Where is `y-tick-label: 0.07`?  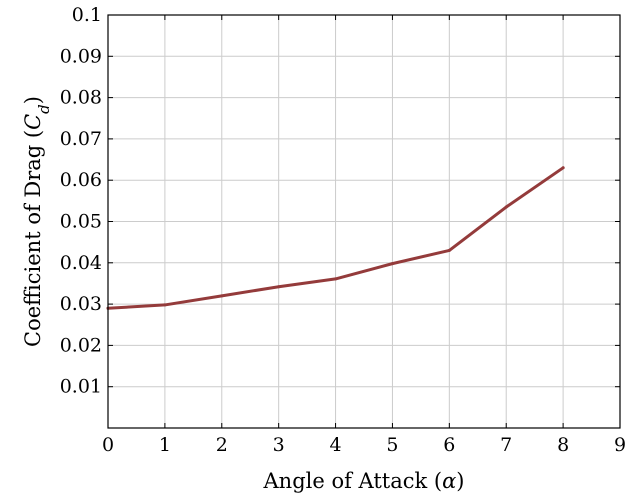 y-tick-label: 0.07 is located at coordinates (81, 139).